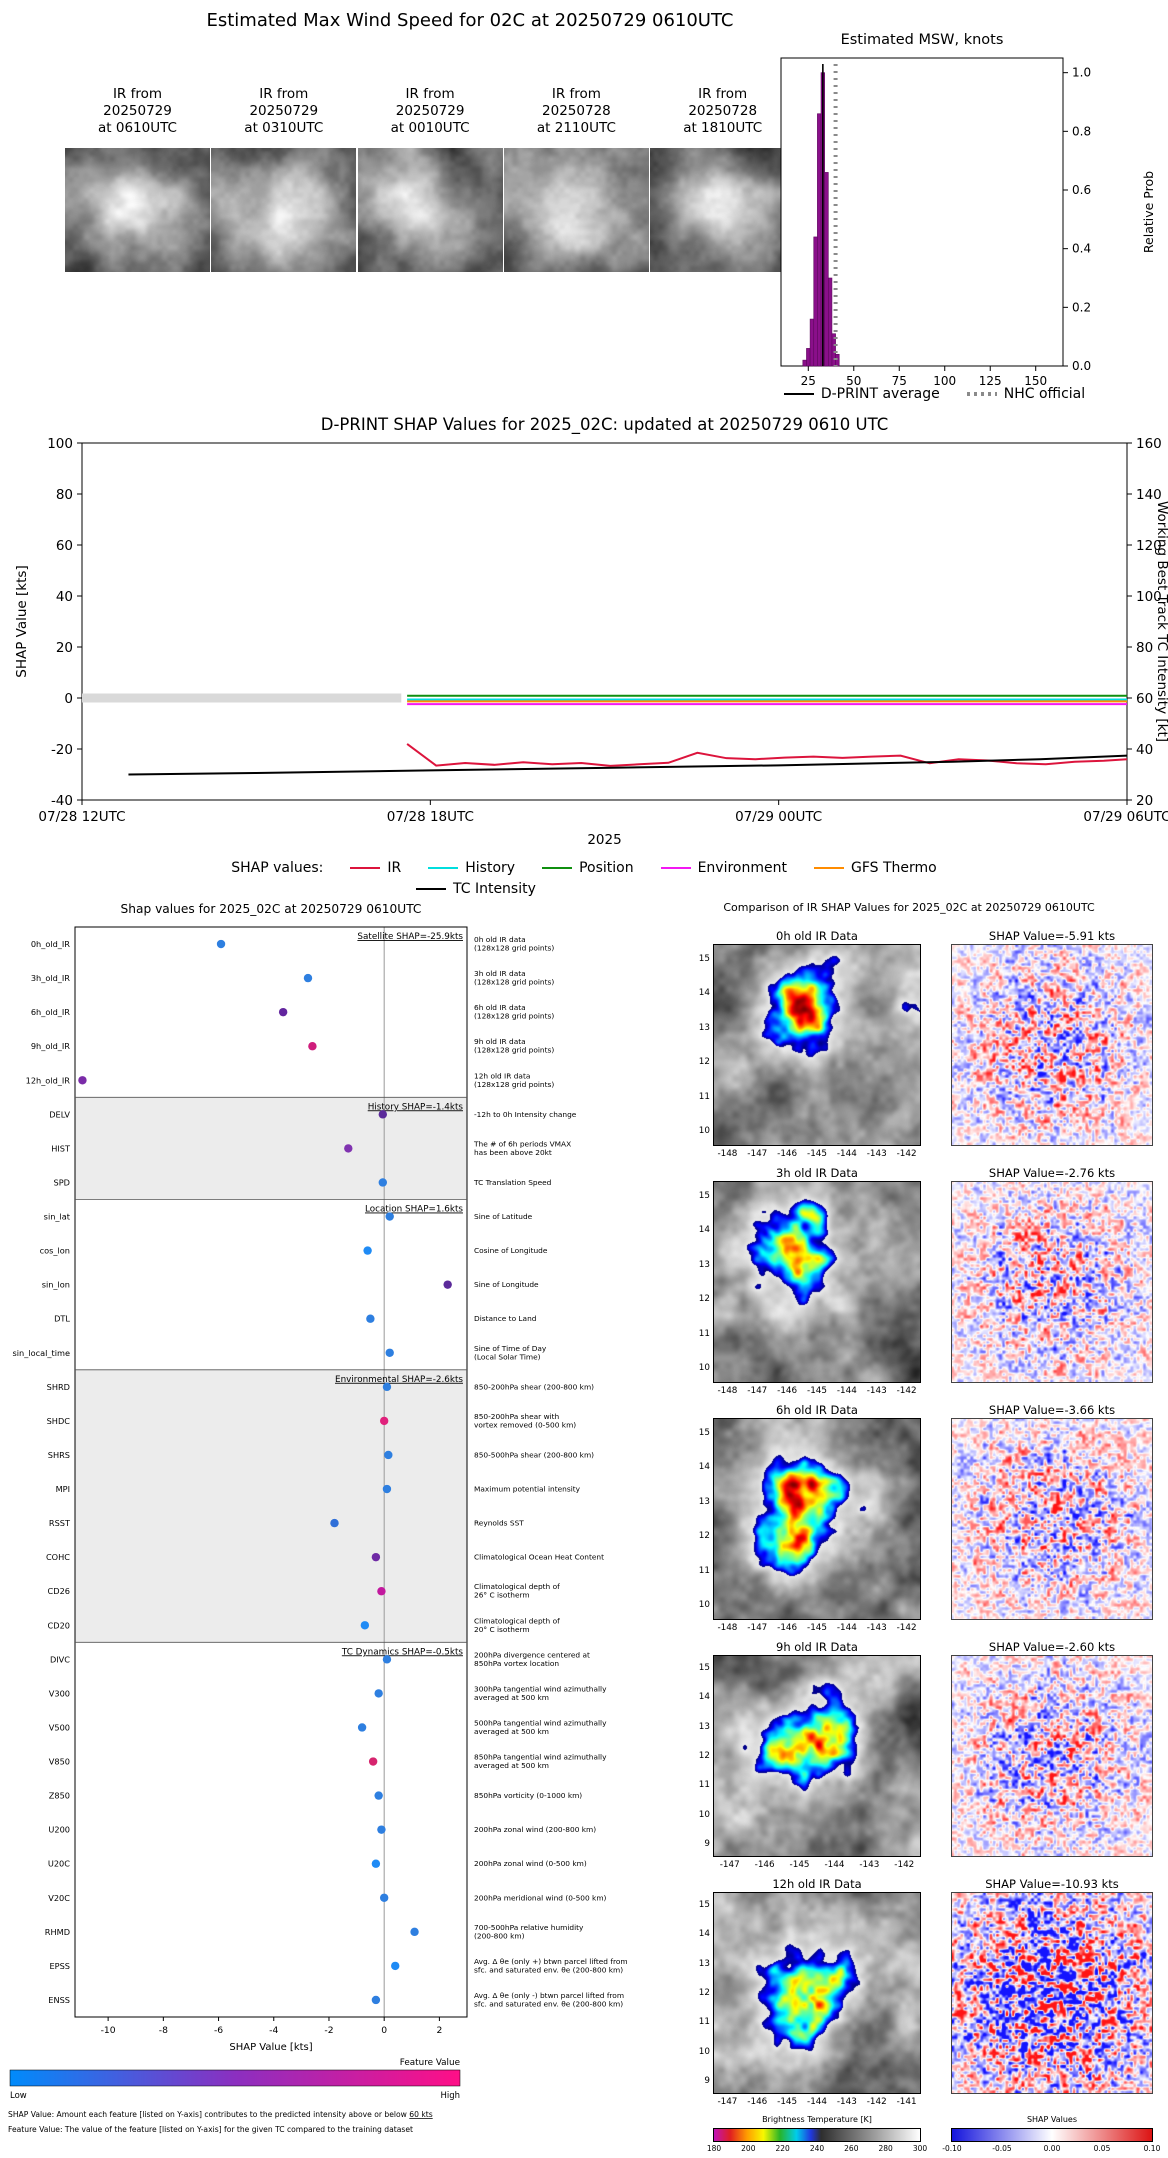 The image size is (1168, 2158). Describe the element at coordinates (1144, 648) in the screenshot. I see `svg-text: 80` at that location.